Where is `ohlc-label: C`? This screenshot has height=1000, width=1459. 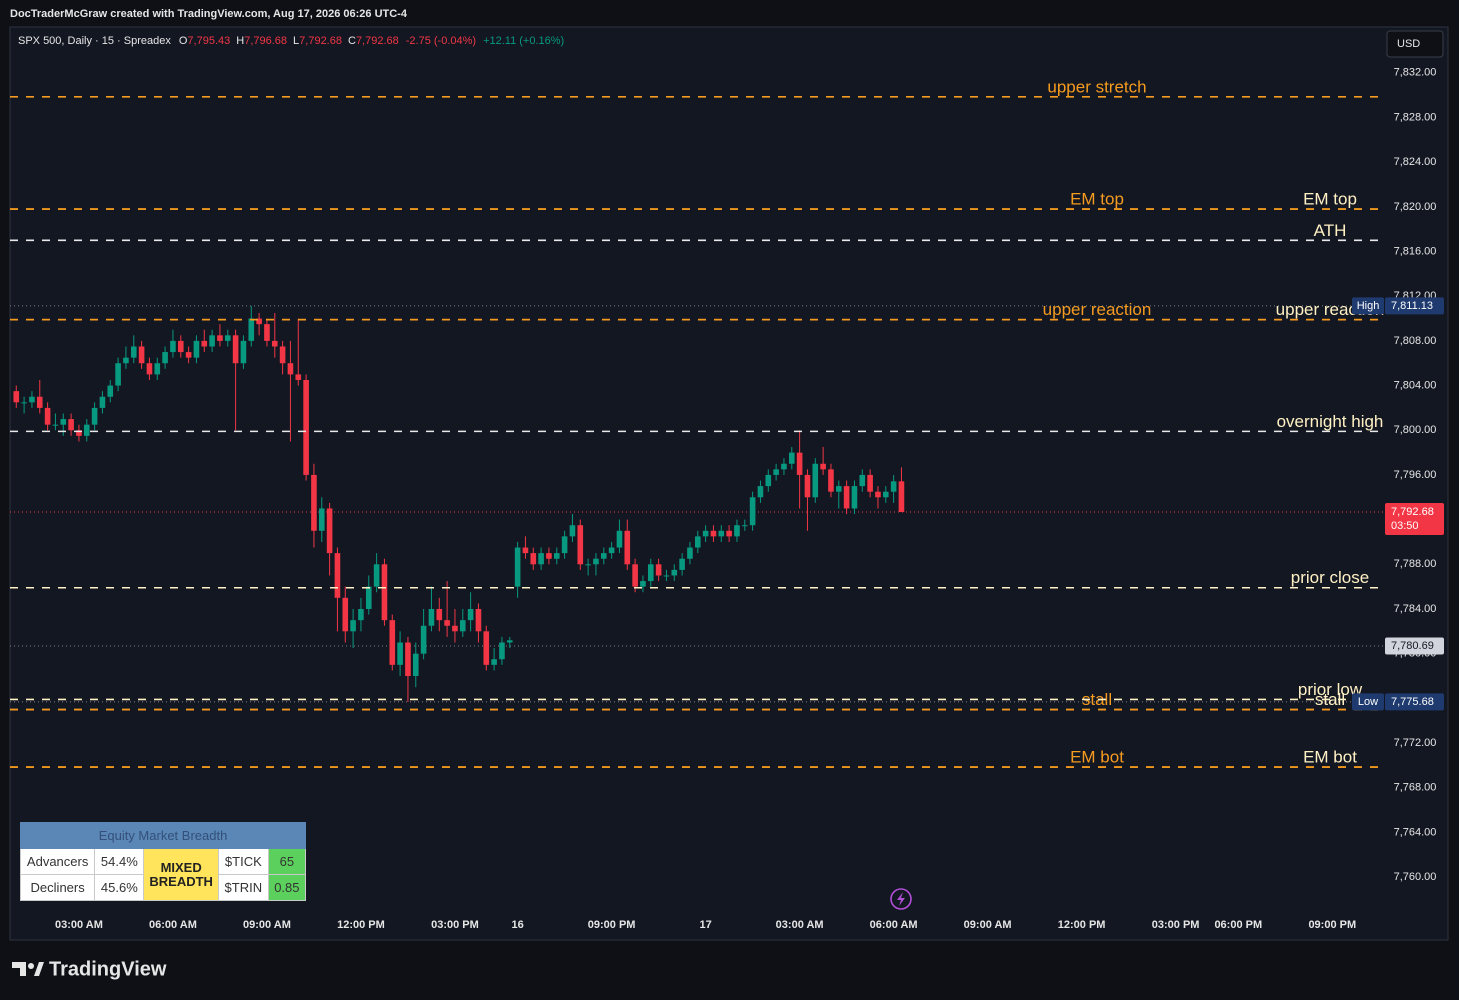 ohlc-label: C is located at coordinates (352, 41).